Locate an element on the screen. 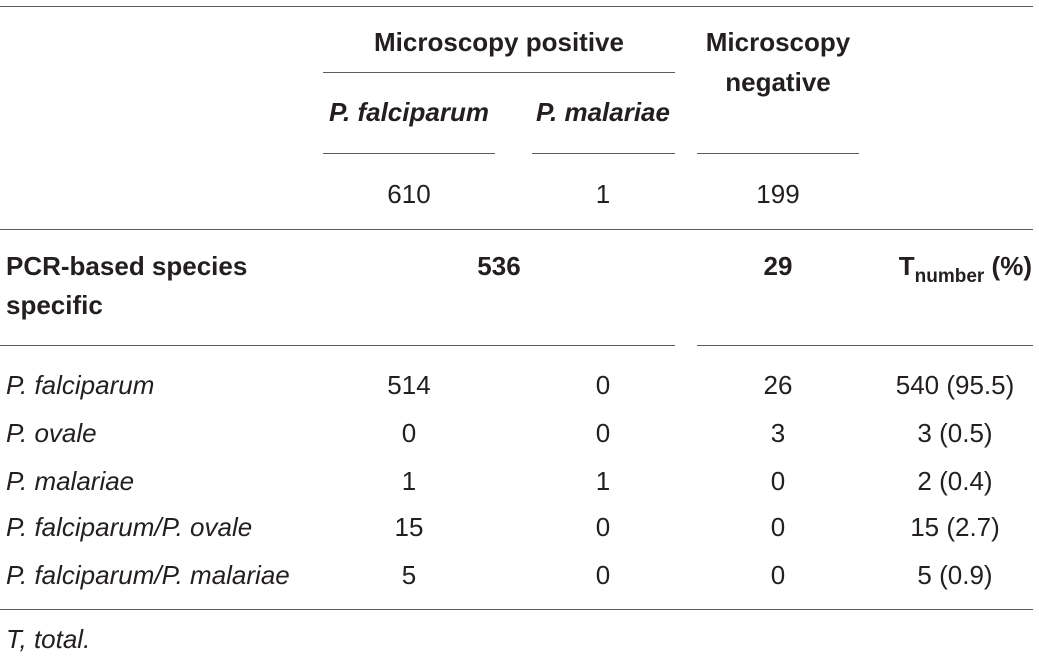 The height and width of the screenshot is (658, 1039). top-rule is located at coordinates (516, 6).